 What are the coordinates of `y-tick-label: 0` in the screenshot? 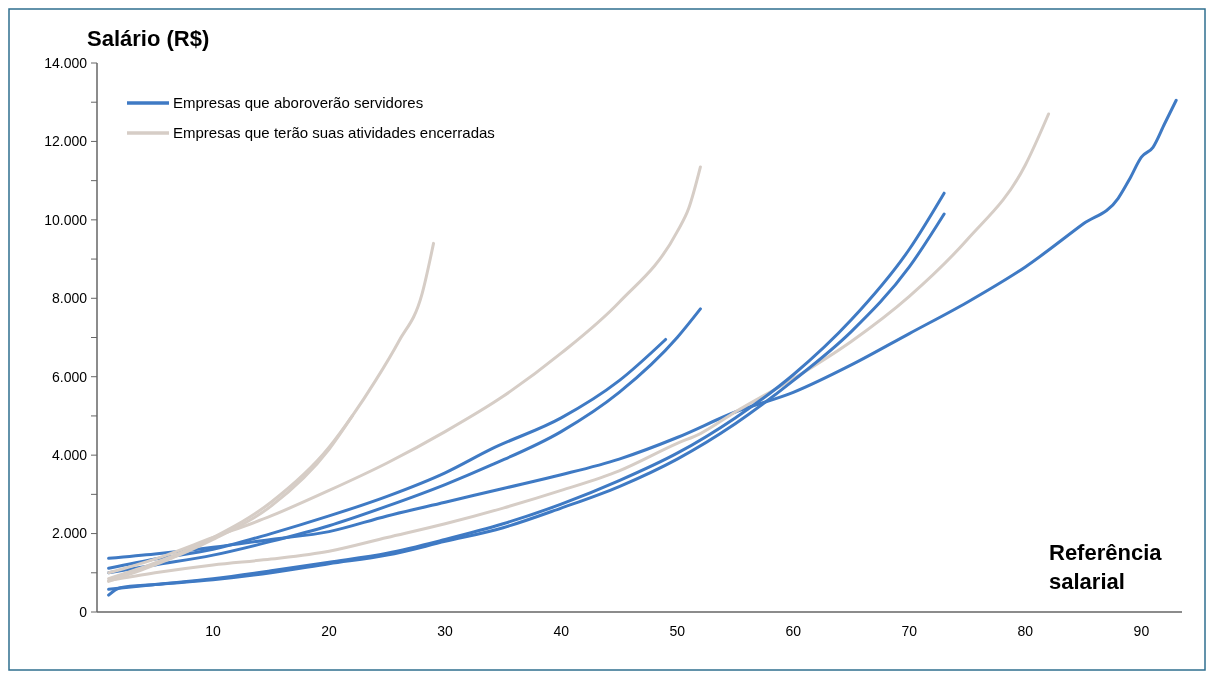 It's located at (83, 611).